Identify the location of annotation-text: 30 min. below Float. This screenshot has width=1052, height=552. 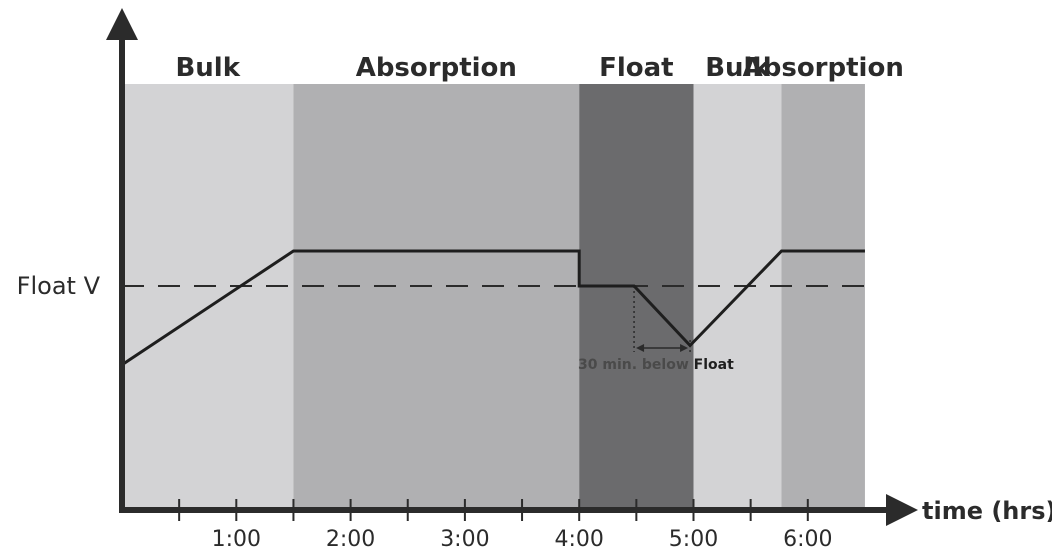
(656, 365).